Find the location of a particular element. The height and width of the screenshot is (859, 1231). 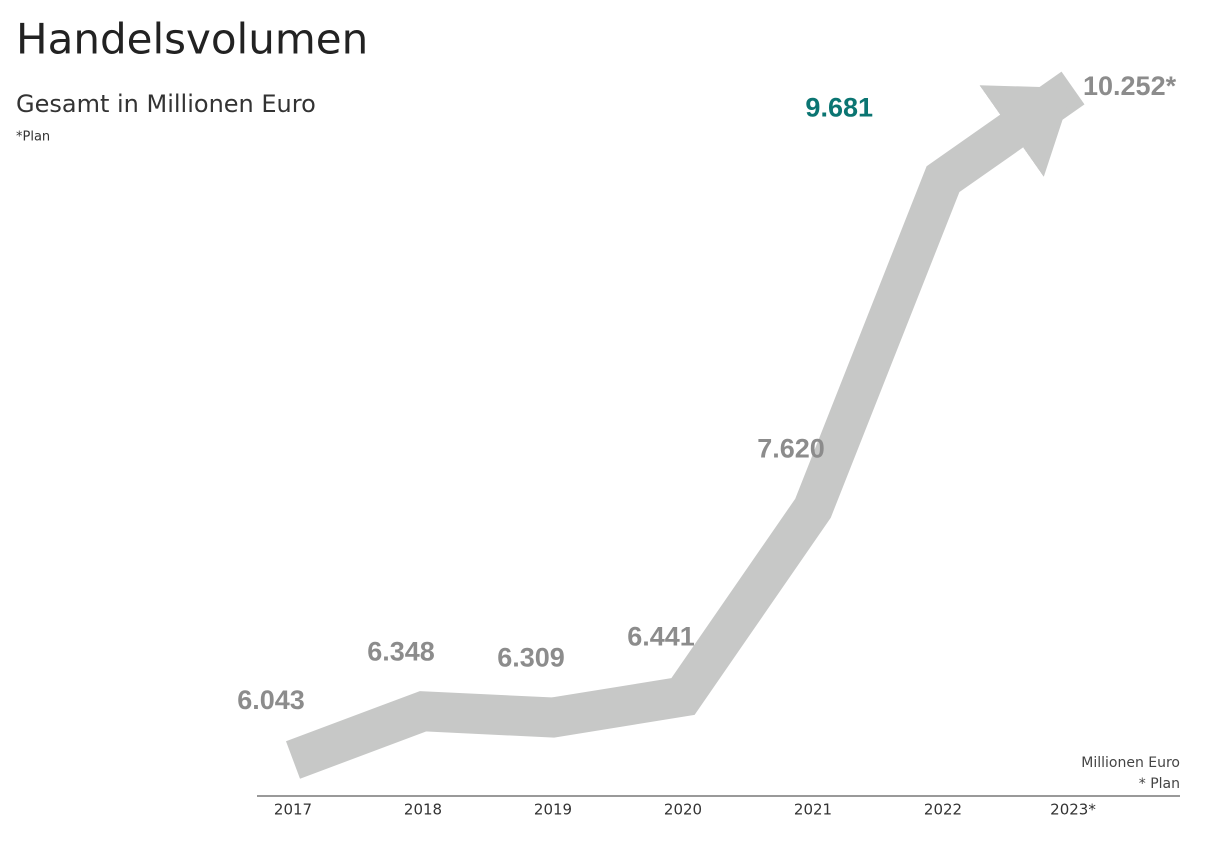

x-tick-label: 2019 is located at coordinates (553, 810).